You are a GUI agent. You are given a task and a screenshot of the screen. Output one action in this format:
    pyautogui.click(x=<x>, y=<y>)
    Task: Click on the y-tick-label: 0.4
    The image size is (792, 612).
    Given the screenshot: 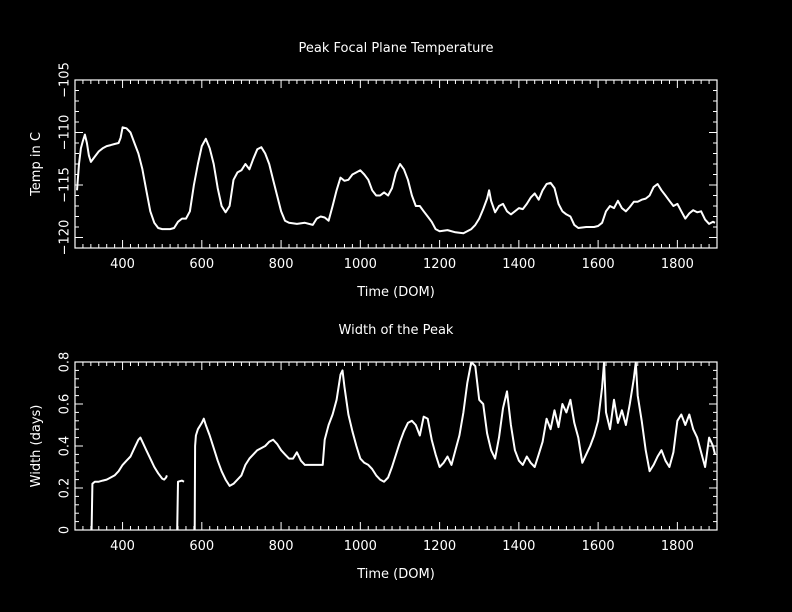 What is the action you would take?
    pyautogui.click(x=65, y=446)
    